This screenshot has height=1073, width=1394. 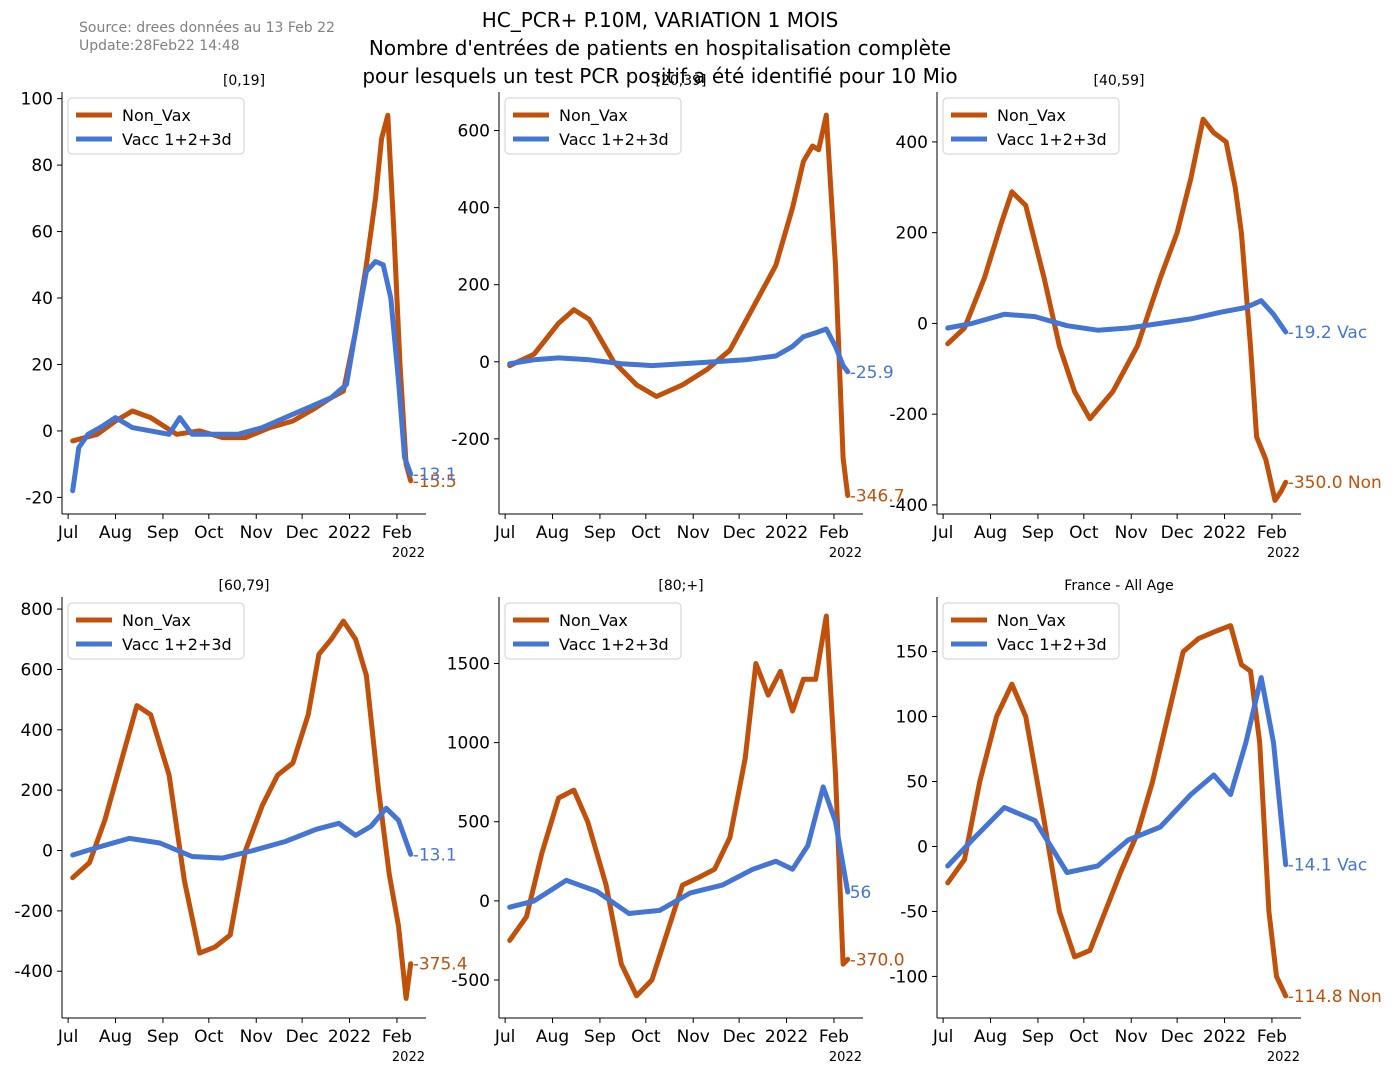 What do you see at coordinates (680, 81) in the screenshot?
I see `panel-title: [20,39]` at bounding box center [680, 81].